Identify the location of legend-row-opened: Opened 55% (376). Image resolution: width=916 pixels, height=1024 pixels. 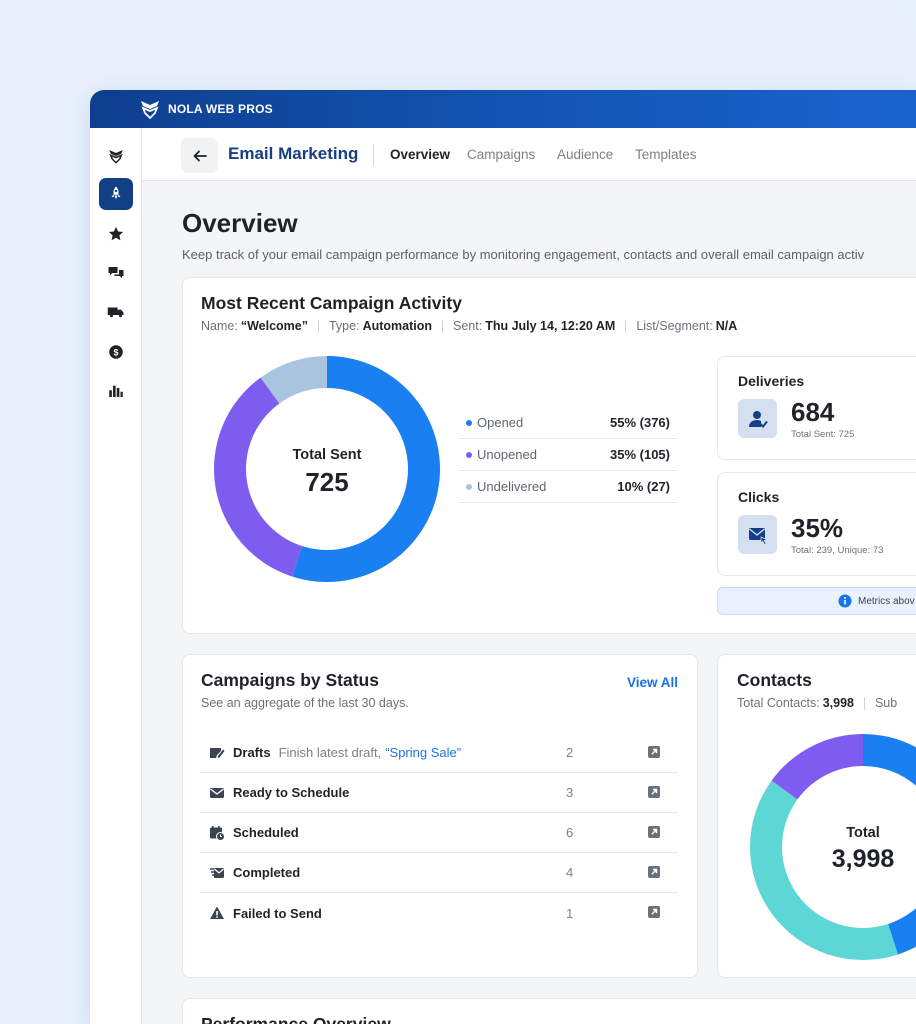
(568, 423).